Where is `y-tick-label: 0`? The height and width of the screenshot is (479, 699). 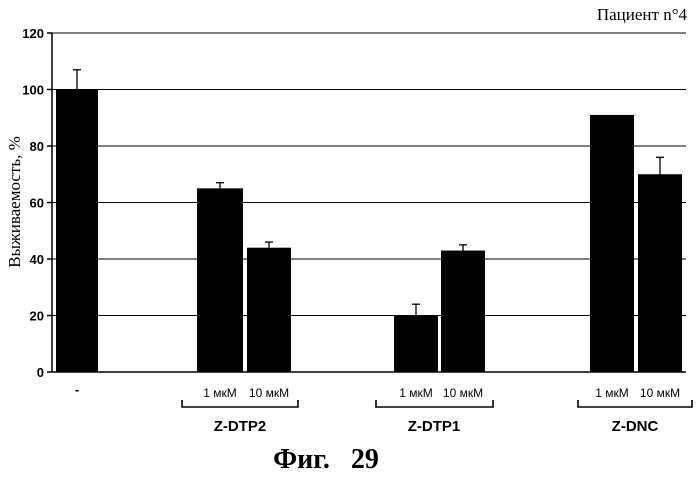
y-tick-label: 0 is located at coordinates (40, 372).